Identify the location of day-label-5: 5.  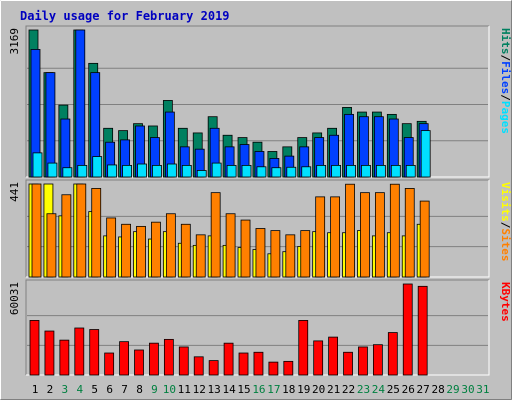
(94, 389).